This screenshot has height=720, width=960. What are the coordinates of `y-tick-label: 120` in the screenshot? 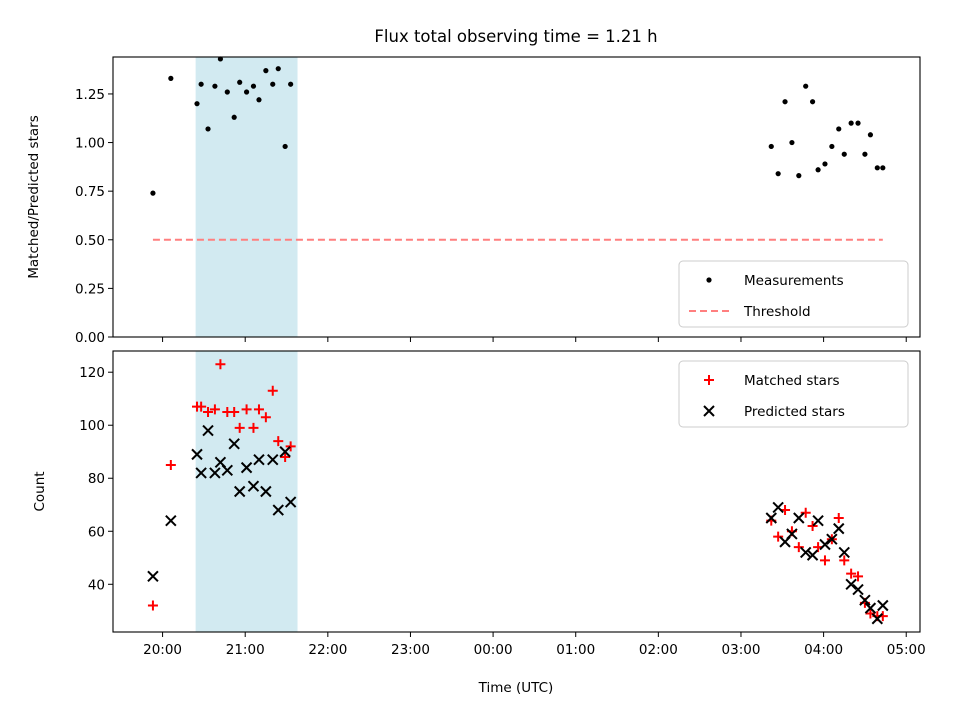 It's located at (92, 373).